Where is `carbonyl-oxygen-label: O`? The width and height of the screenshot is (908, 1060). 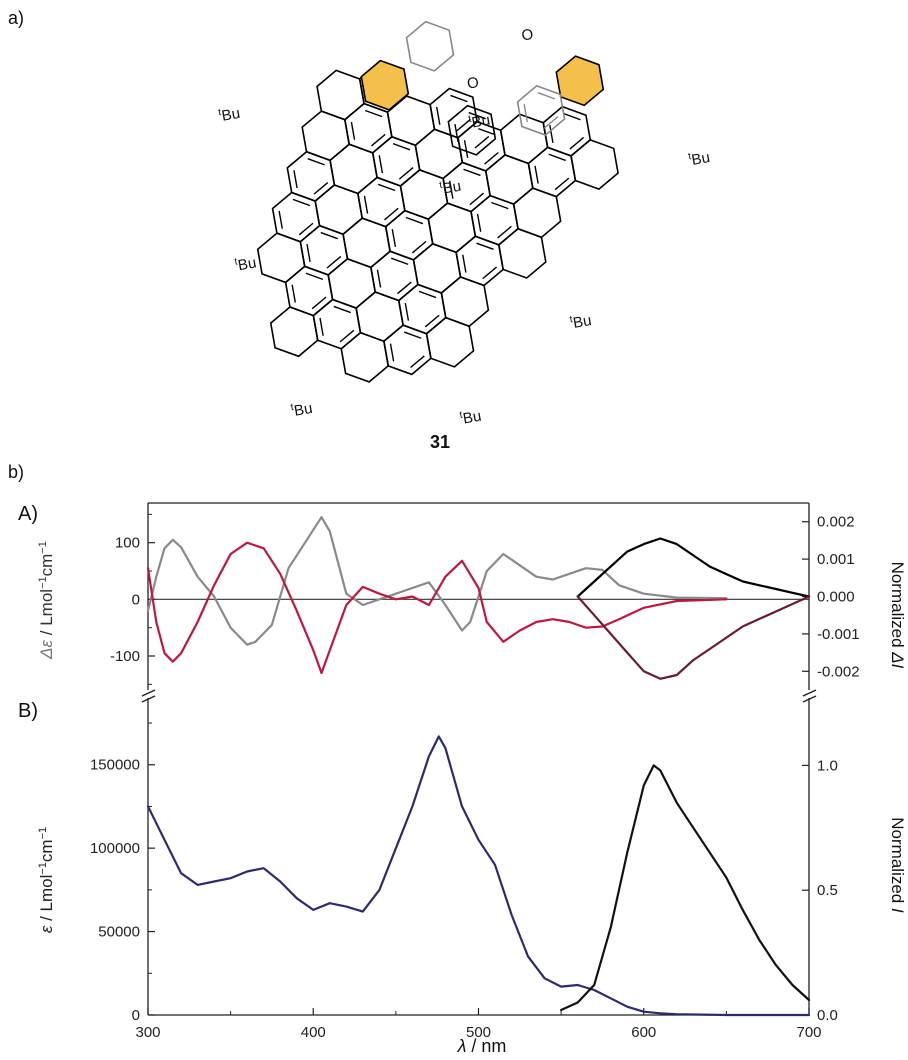 carbonyl-oxygen-label: O is located at coordinates (473, 83).